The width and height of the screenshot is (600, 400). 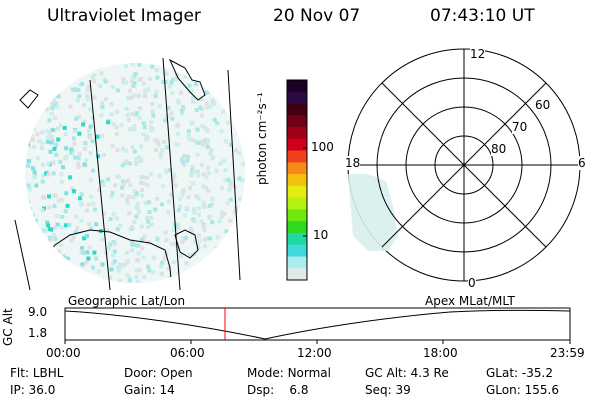 I want to click on meridian-line, so click(x=234, y=175).